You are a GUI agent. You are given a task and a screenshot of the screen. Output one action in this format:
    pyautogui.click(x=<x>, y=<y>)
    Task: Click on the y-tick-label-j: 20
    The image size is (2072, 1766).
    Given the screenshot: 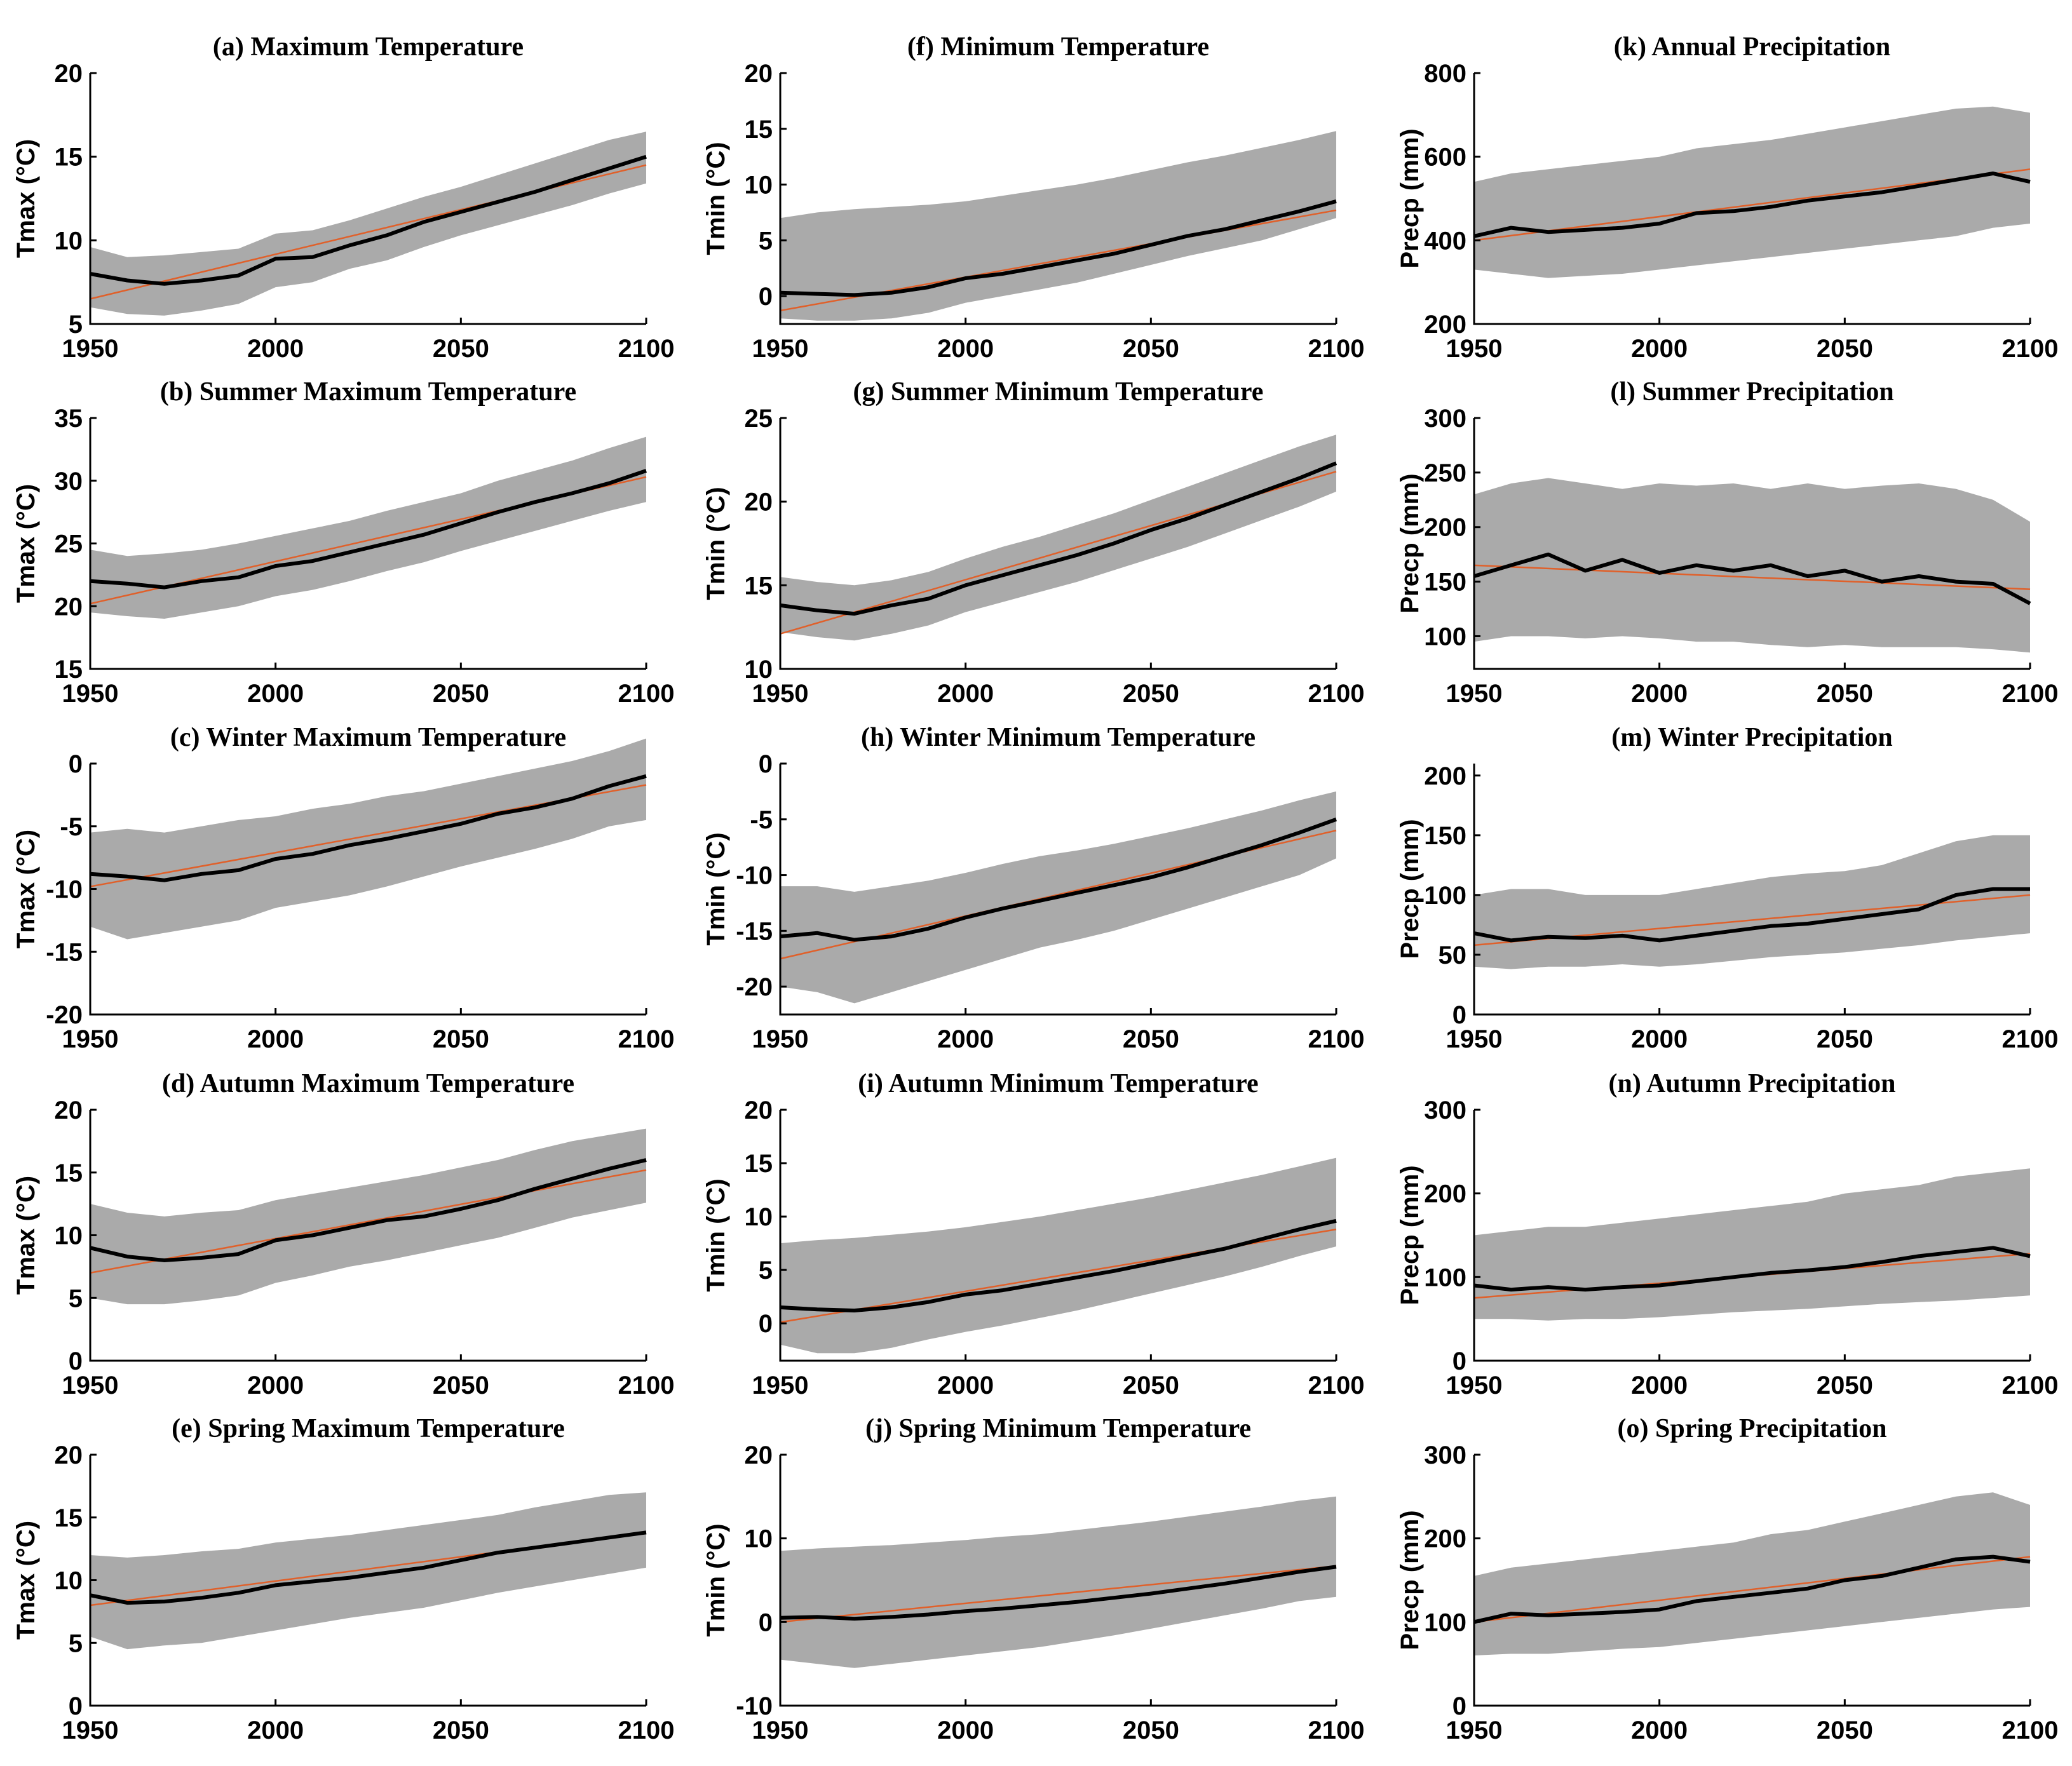 What is the action you would take?
    pyautogui.click(x=759, y=1455)
    